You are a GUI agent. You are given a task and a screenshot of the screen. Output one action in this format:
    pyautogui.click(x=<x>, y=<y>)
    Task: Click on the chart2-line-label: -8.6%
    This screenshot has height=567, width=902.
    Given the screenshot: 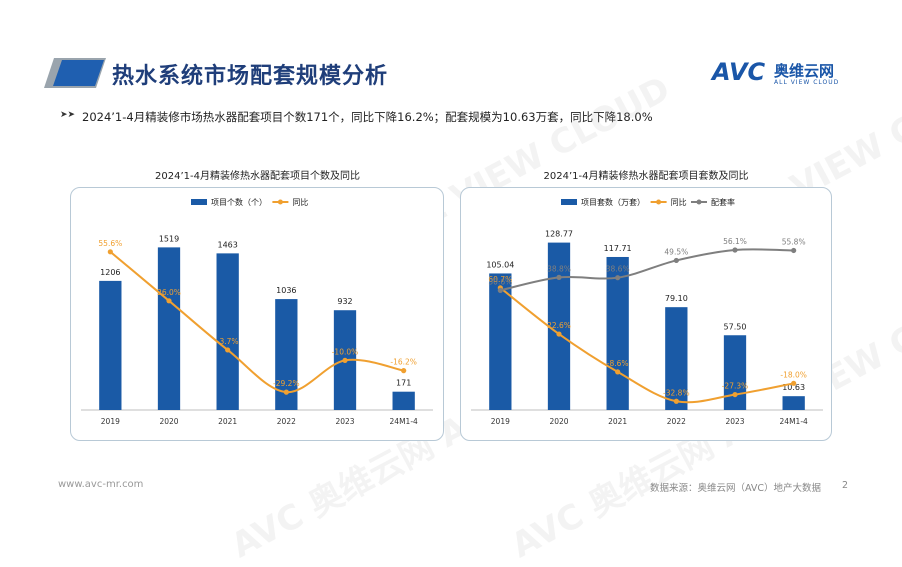 What is the action you would take?
    pyautogui.click(x=618, y=363)
    